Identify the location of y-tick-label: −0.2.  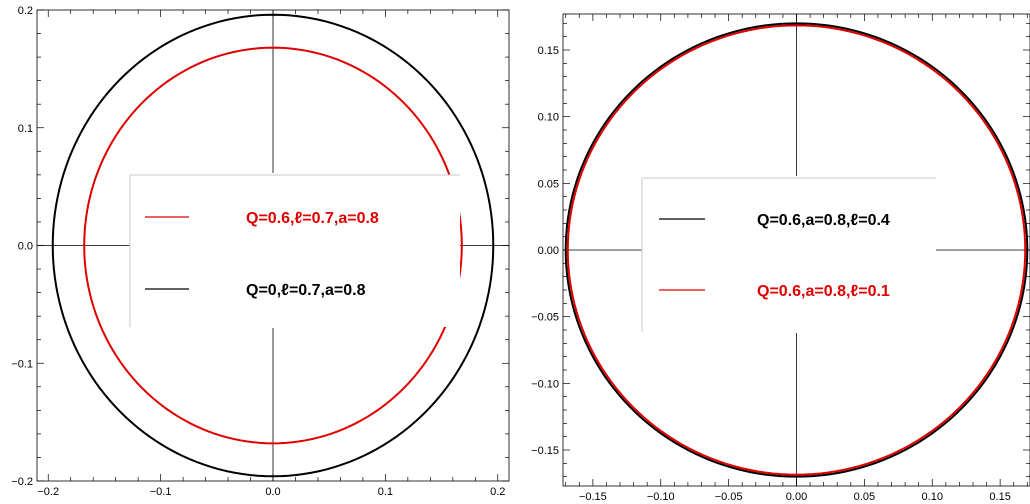
(22, 482).